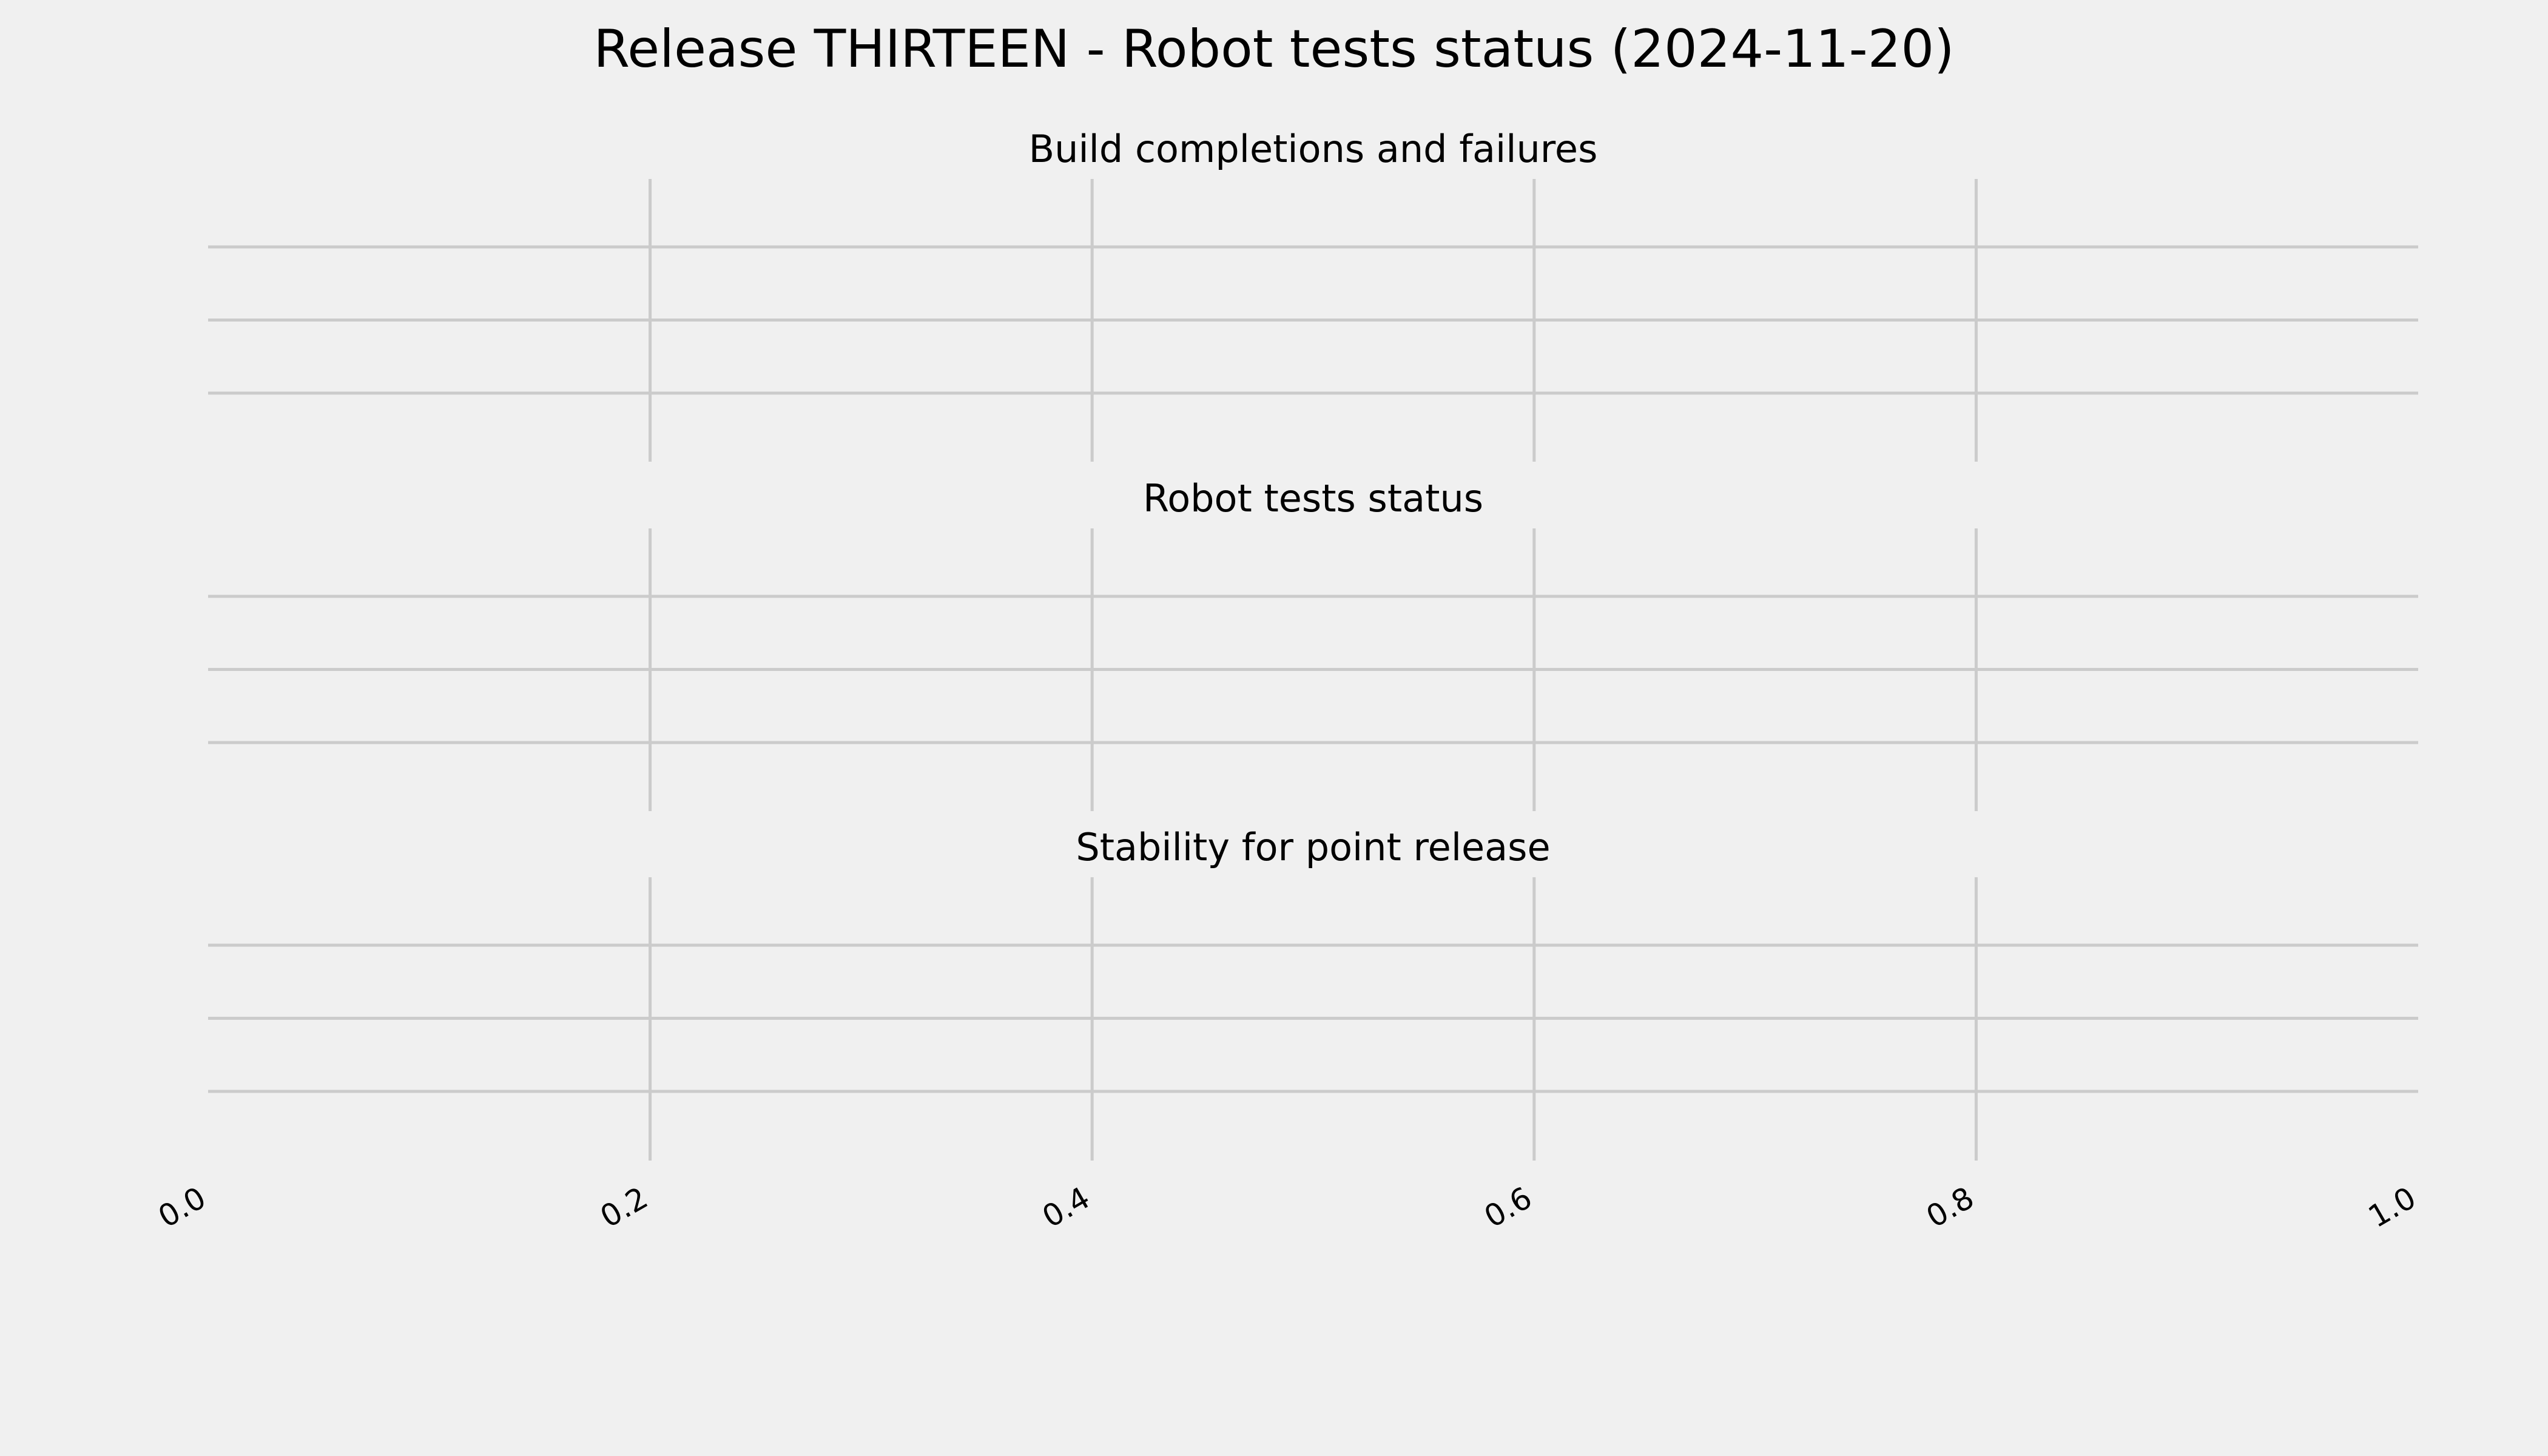  What do you see at coordinates (1313, 498) in the screenshot?
I see `subplot-title: Robot tests status` at bounding box center [1313, 498].